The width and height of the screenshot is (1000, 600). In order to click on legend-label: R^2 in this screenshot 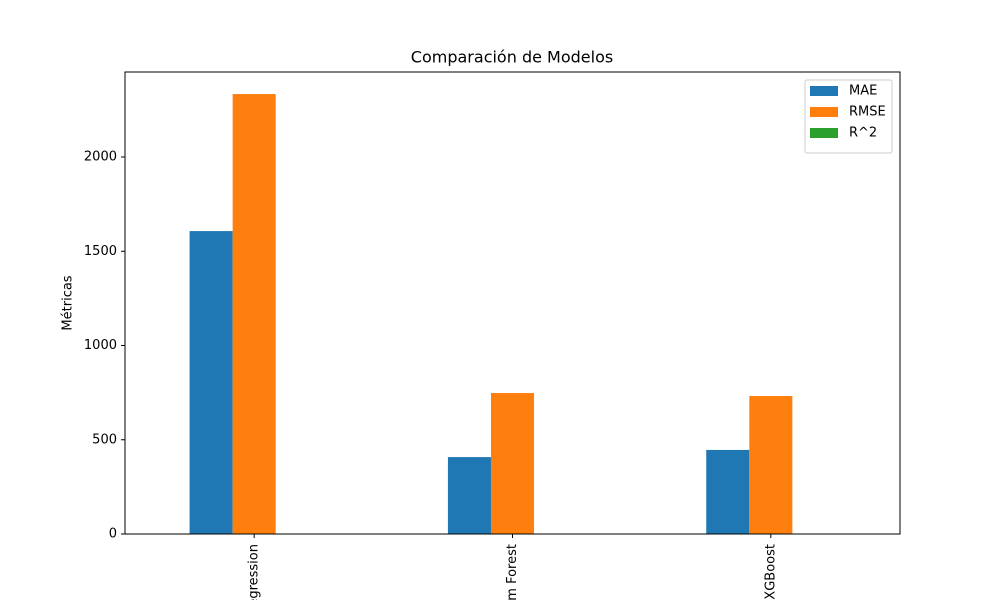, I will do `click(863, 133)`.